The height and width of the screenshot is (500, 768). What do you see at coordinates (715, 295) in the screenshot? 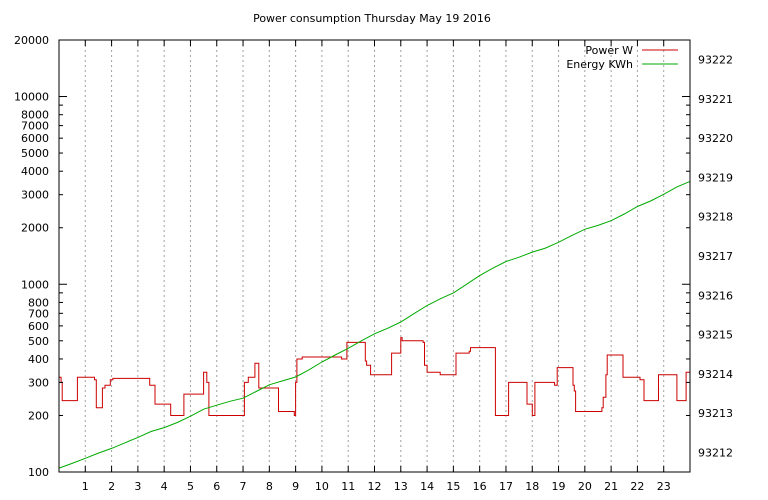
I see `y2-tick-label: 93216` at bounding box center [715, 295].